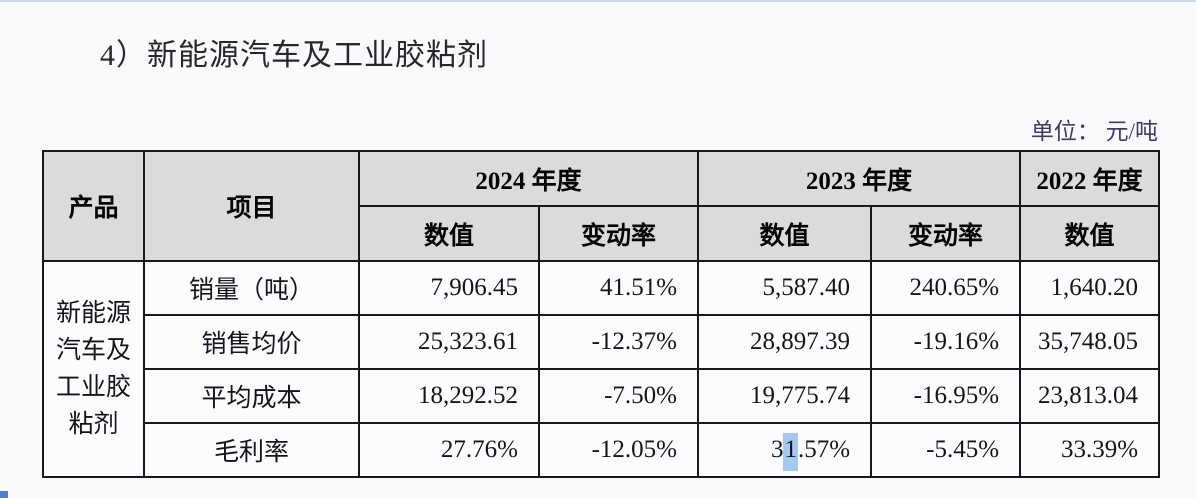 Image resolution: width=1196 pixels, height=498 pixels. Describe the element at coordinates (785, 233) in the screenshot. I see `header-2023-value: 数值` at that location.